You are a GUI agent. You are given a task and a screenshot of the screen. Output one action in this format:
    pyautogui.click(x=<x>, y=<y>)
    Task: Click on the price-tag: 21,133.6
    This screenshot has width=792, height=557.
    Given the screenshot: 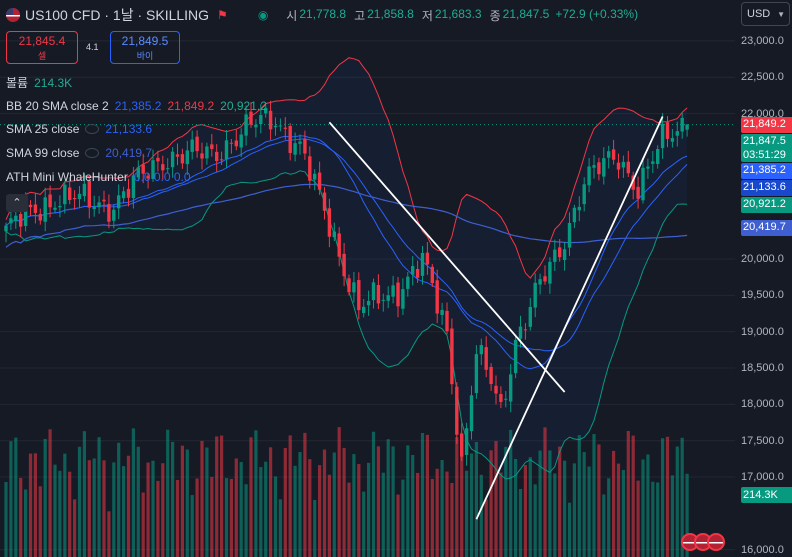 What is the action you would take?
    pyautogui.click(x=766, y=187)
    